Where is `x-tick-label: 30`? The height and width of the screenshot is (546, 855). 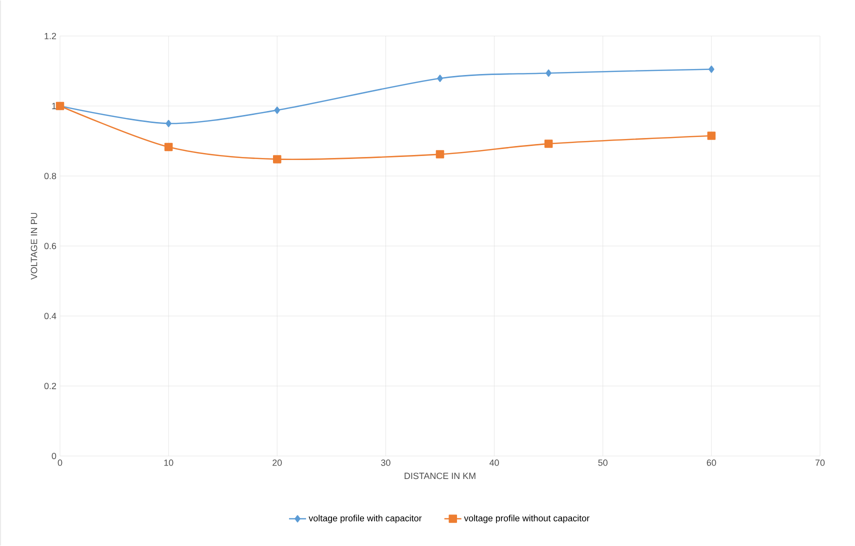
x-tick-label: 30 is located at coordinates (385, 463).